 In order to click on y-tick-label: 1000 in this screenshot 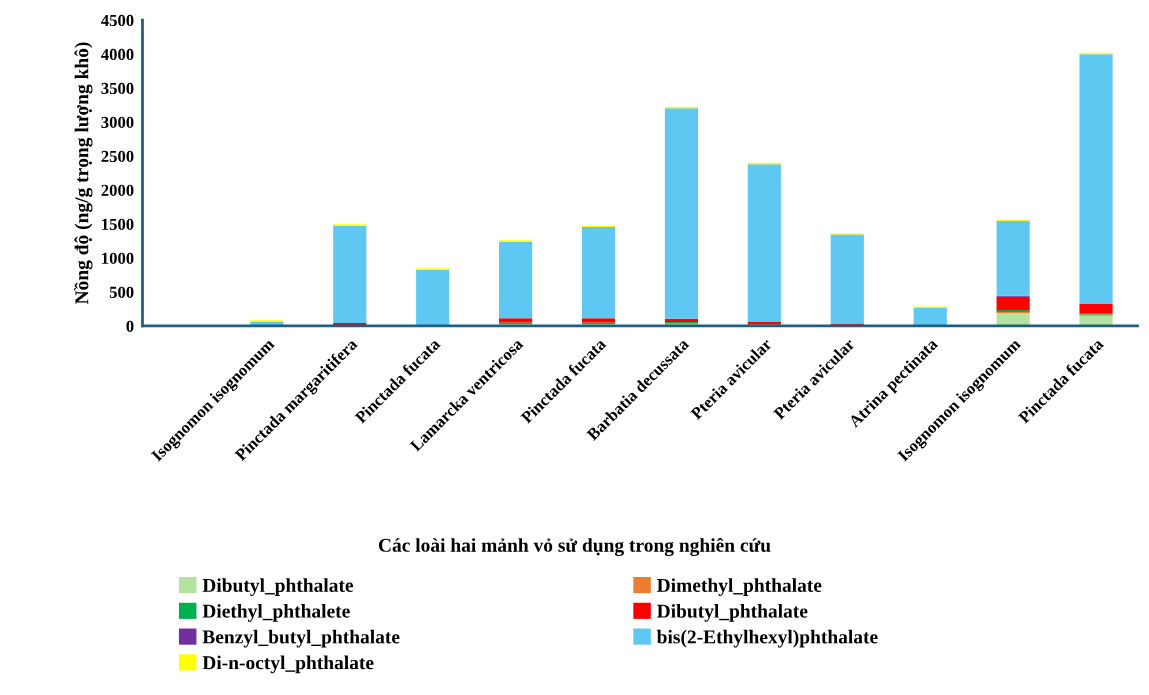, I will do `click(118, 258)`.